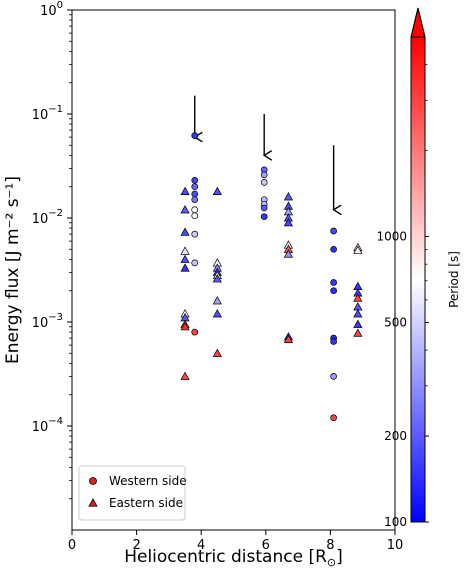 The width and height of the screenshot is (474, 570). What do you see at coordinates (395, 522) in the screenshot?
I see `colorbar-tick-label: 100` at bounding box center [395, 522].